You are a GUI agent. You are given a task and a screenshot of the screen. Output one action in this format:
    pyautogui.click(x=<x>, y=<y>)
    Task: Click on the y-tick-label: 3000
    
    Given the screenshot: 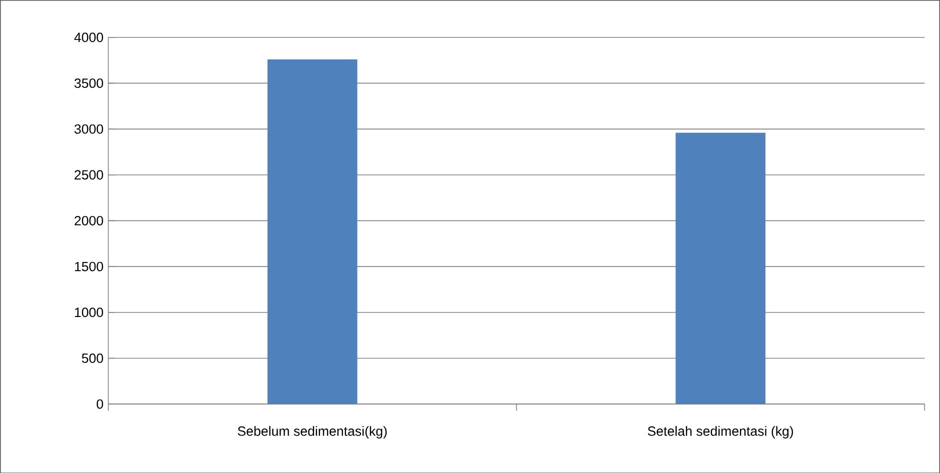 What is the action you would take?
    pyautogui.click(x=89, y=129)
    